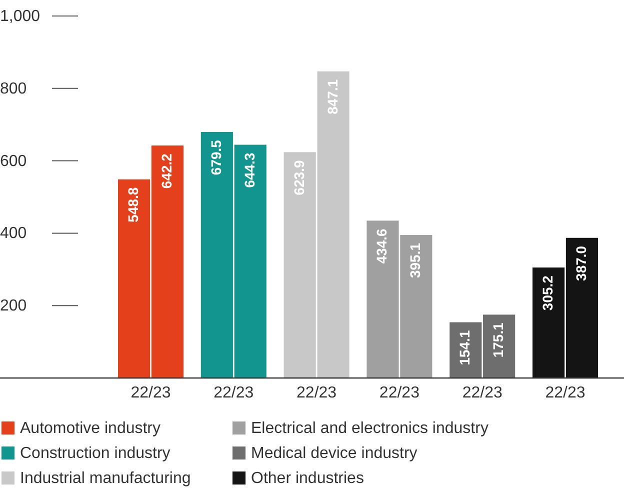 The width and height of the screenshot is (624, 500). I want to click on data-label: 387.0, so click(580, 263).